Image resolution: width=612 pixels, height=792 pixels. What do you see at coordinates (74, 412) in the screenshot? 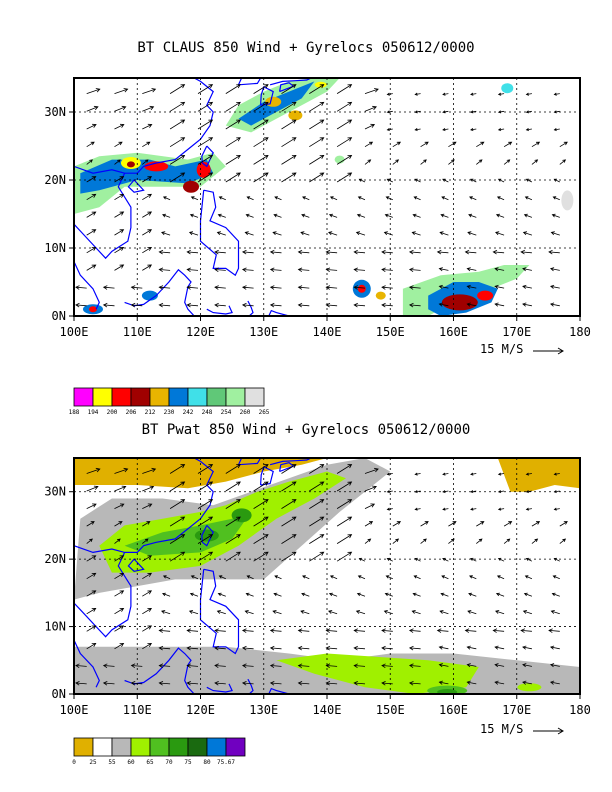
I see `colorbar-label: 188` at bounding box center [74, 412].